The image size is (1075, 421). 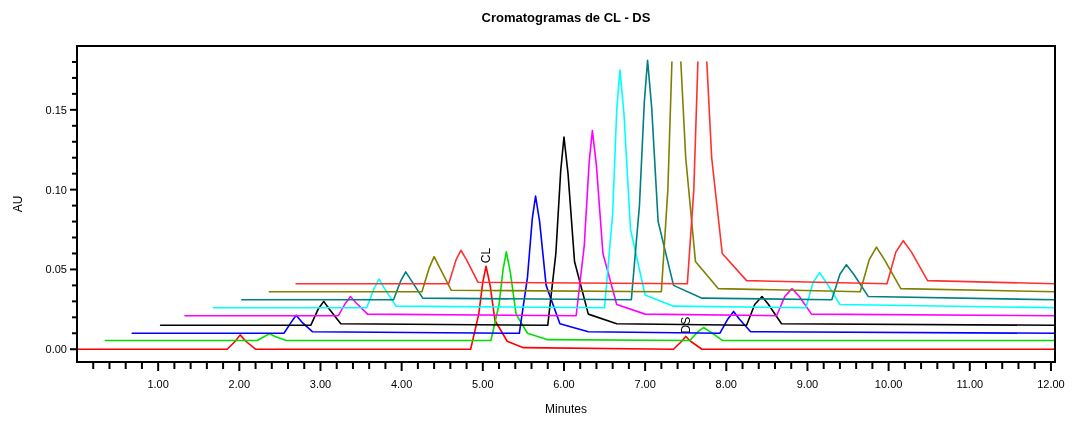 What do you see at coordinates (18, 204) in the screenshot?
I see `y-axis-title: AU` at bounding box center [18, 204].